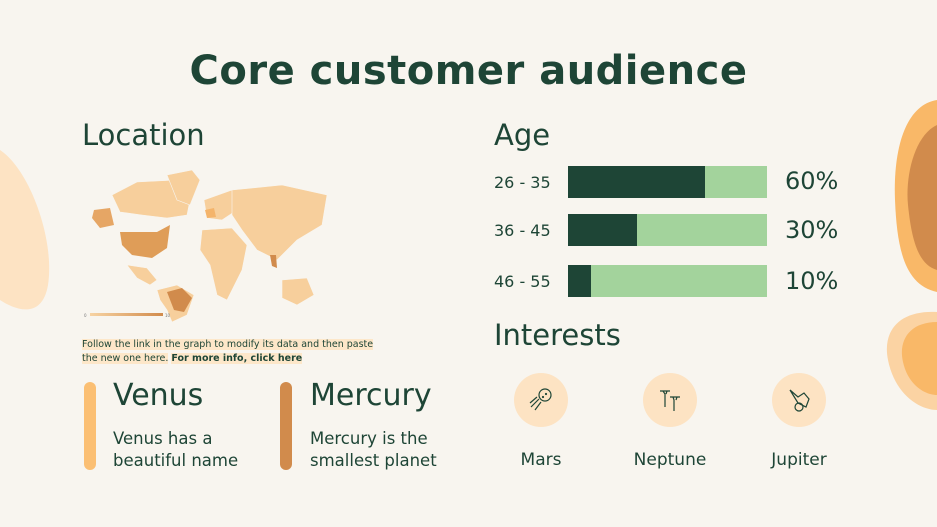 This screenshot has height=527, width=937. What do you see at coordinates (670, 400) in the screenshot?
I see `golf-tees-icon` at bounding box center [670, 400].